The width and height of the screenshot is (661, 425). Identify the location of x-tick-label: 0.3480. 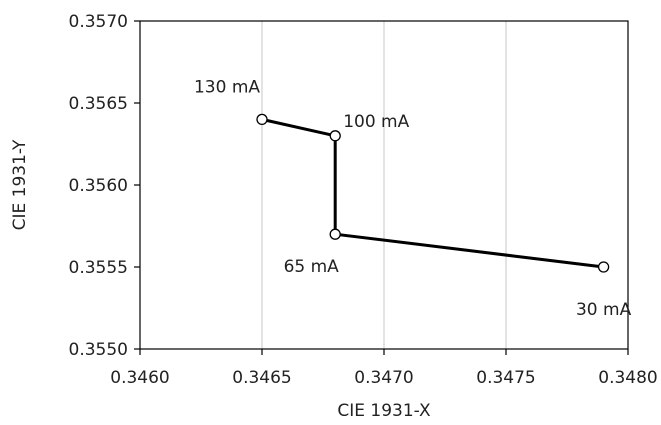
(627, 378).